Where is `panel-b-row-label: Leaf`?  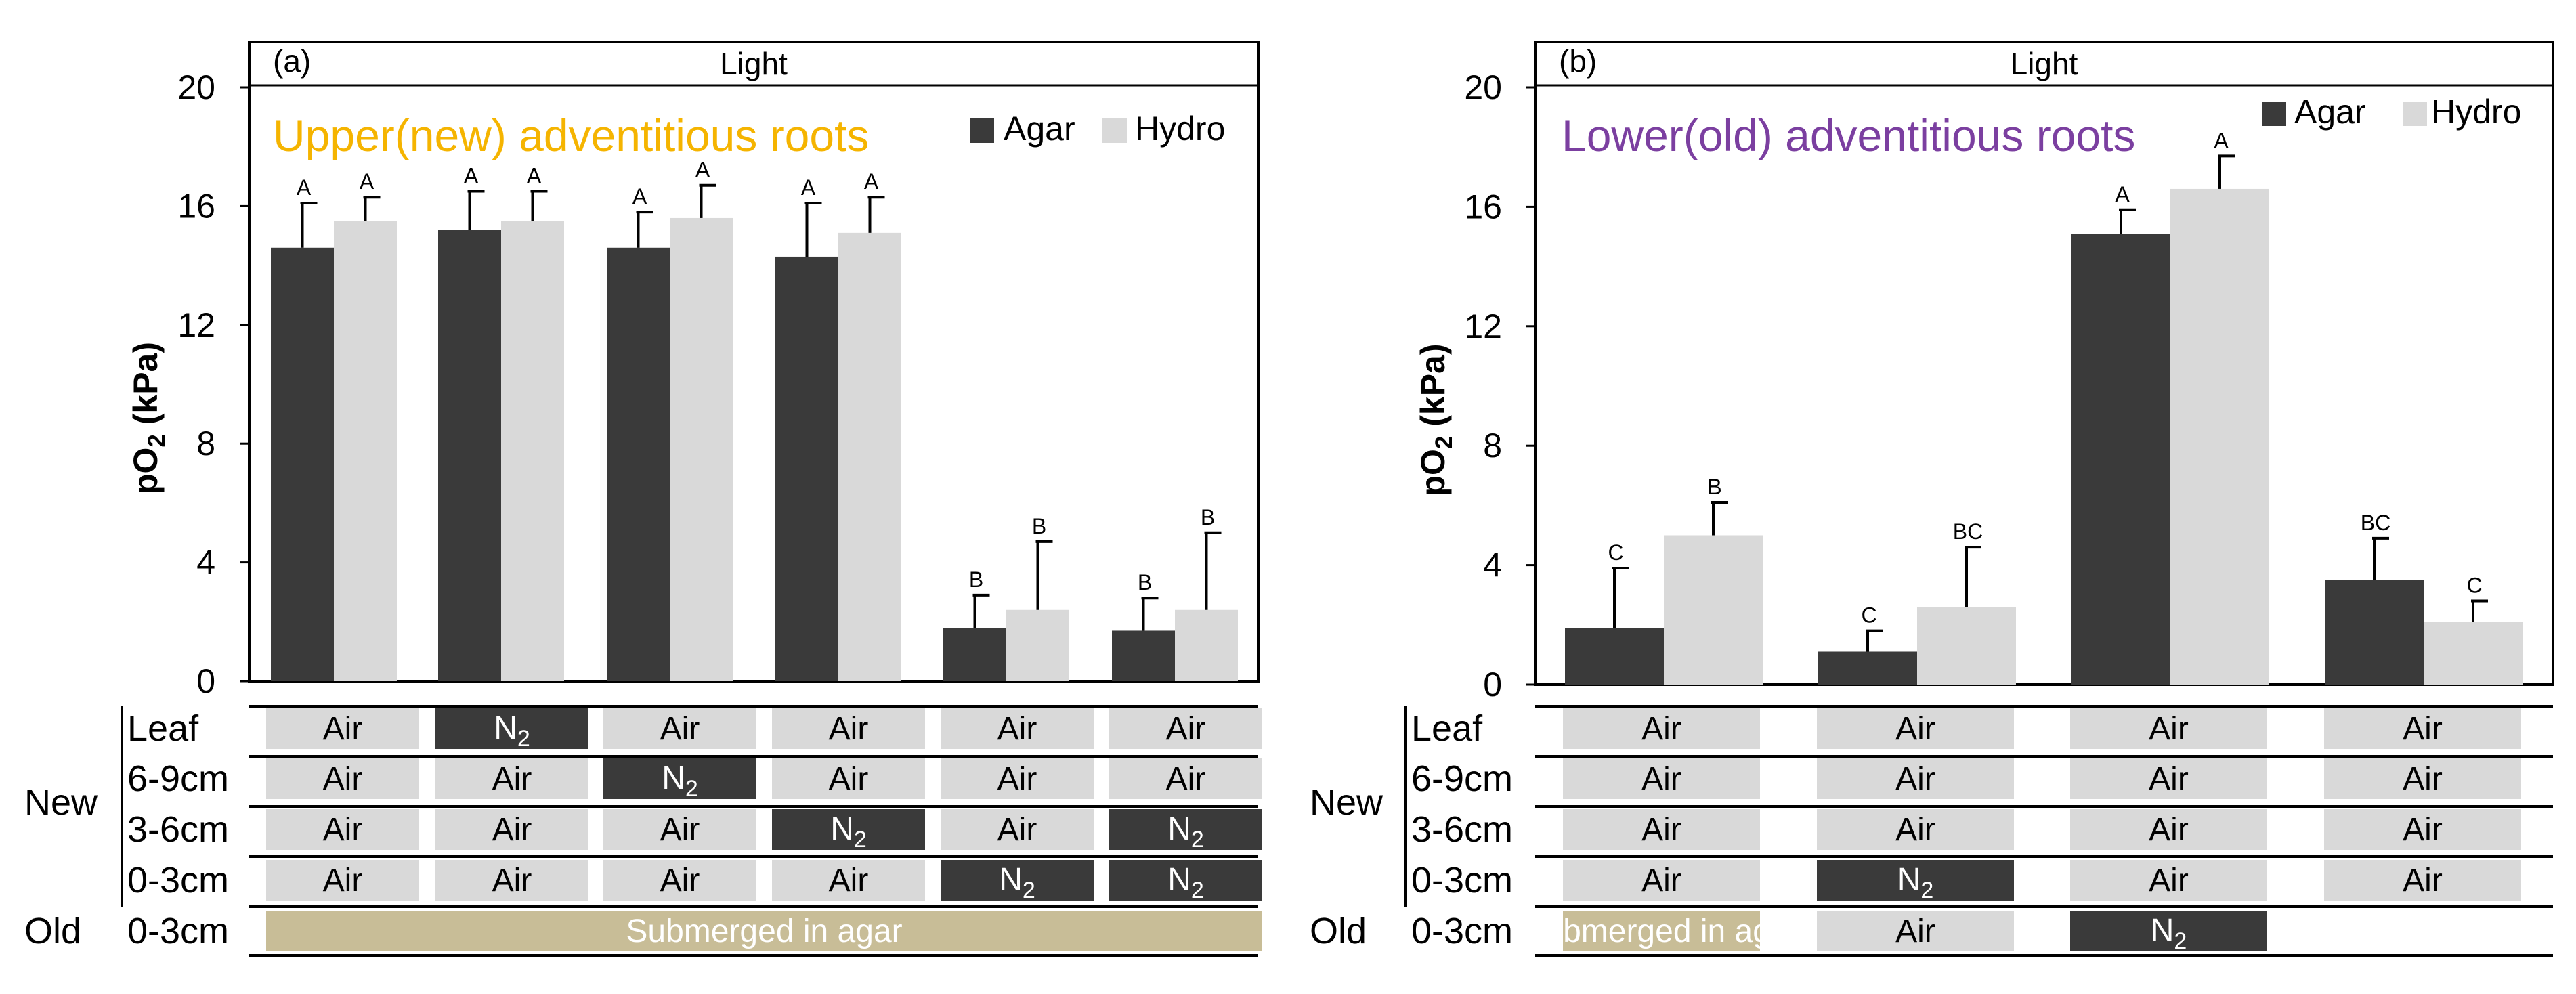 panel-b-row-label: Leaf is located at coordinates (1447, 728).